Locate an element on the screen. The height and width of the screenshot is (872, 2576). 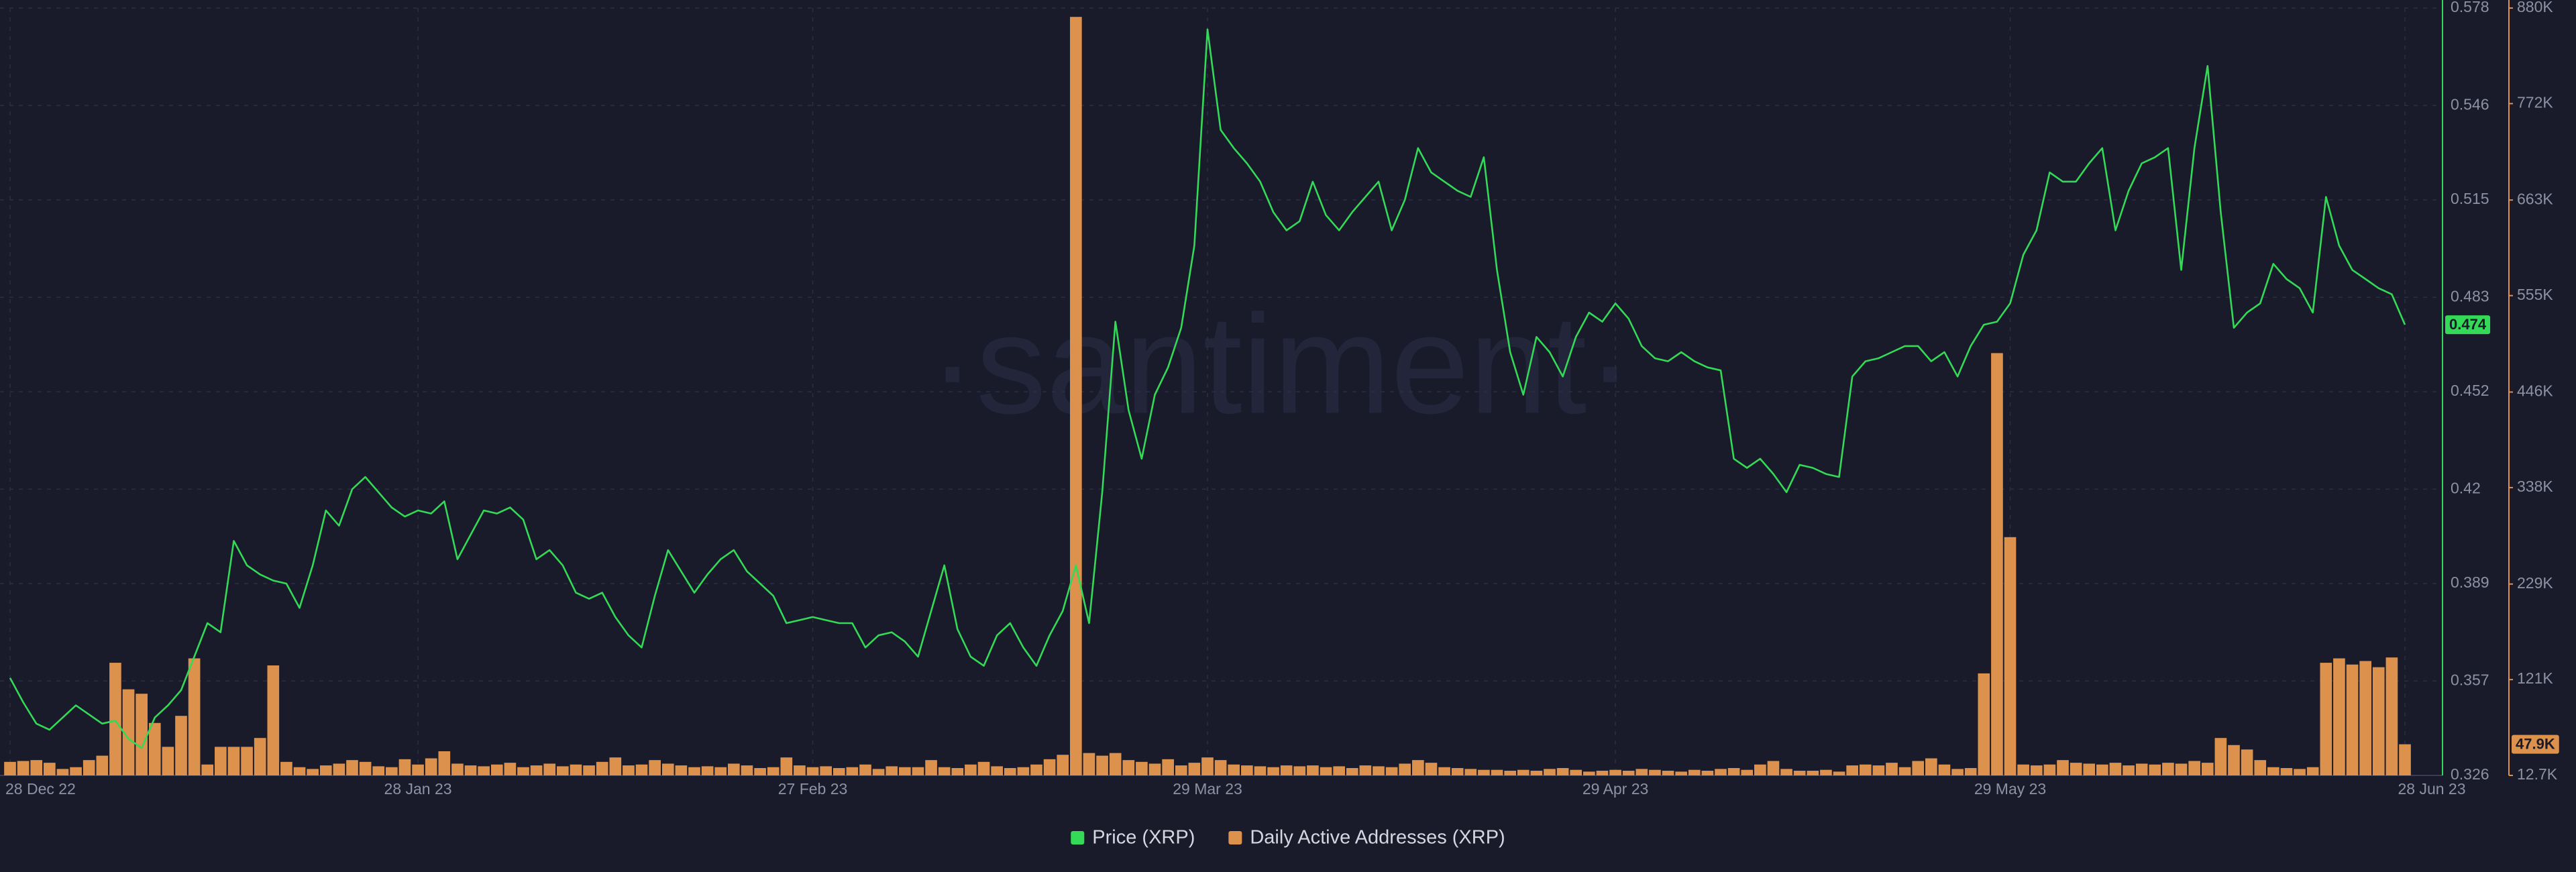
y-tick-label: 0.42 is located at coordinates (2466, 488).